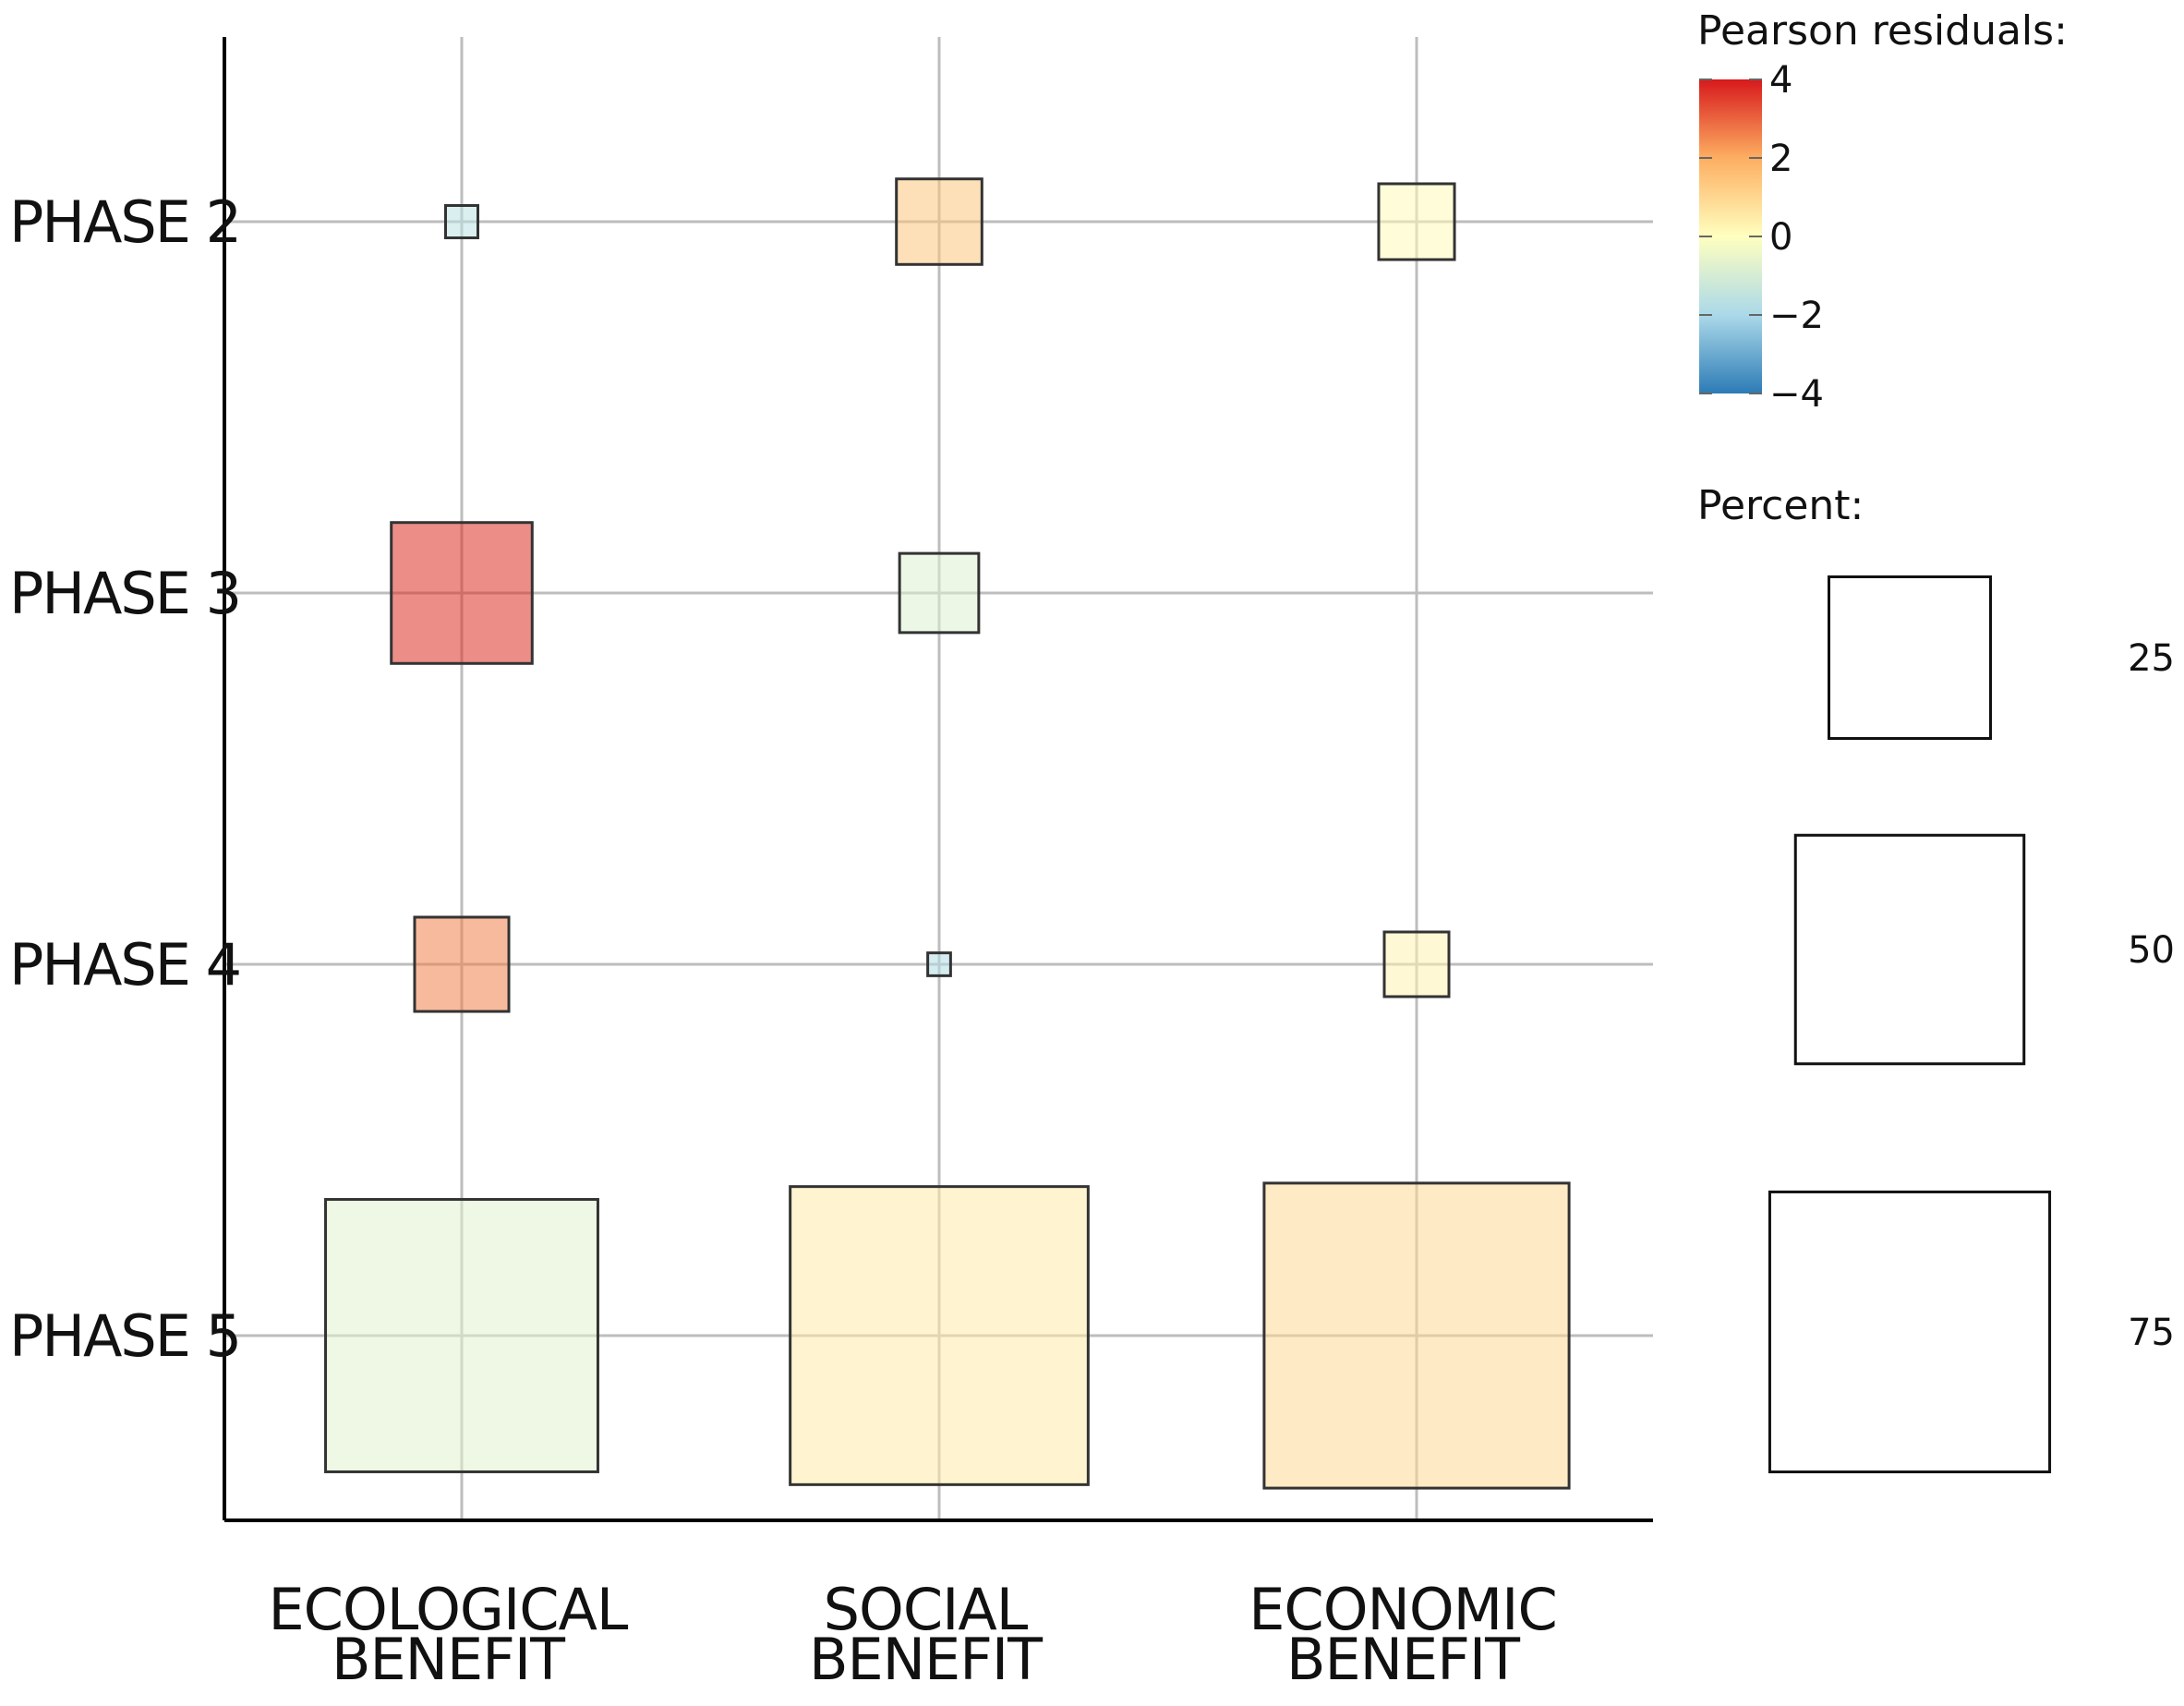  Describe the element at coordinates (1796, 316) in the screenshot. I see `color-legend-tick-label-4: −2` at that location.